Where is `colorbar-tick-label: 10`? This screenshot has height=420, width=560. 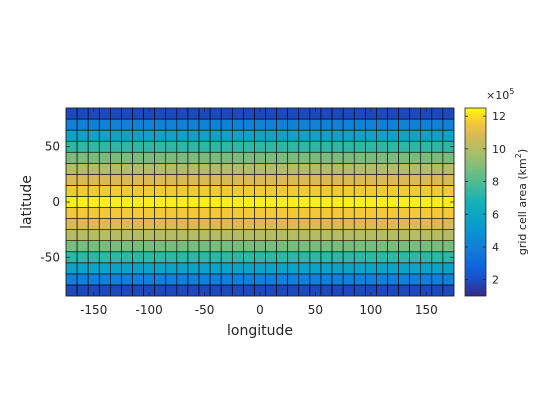 colorbar-tick-label: 10 is located at coordinates (499, 149).